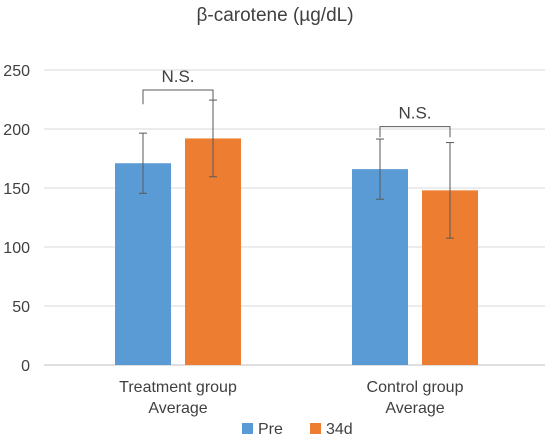  I want to click on x-category-label: Control group, so click(415, 387).